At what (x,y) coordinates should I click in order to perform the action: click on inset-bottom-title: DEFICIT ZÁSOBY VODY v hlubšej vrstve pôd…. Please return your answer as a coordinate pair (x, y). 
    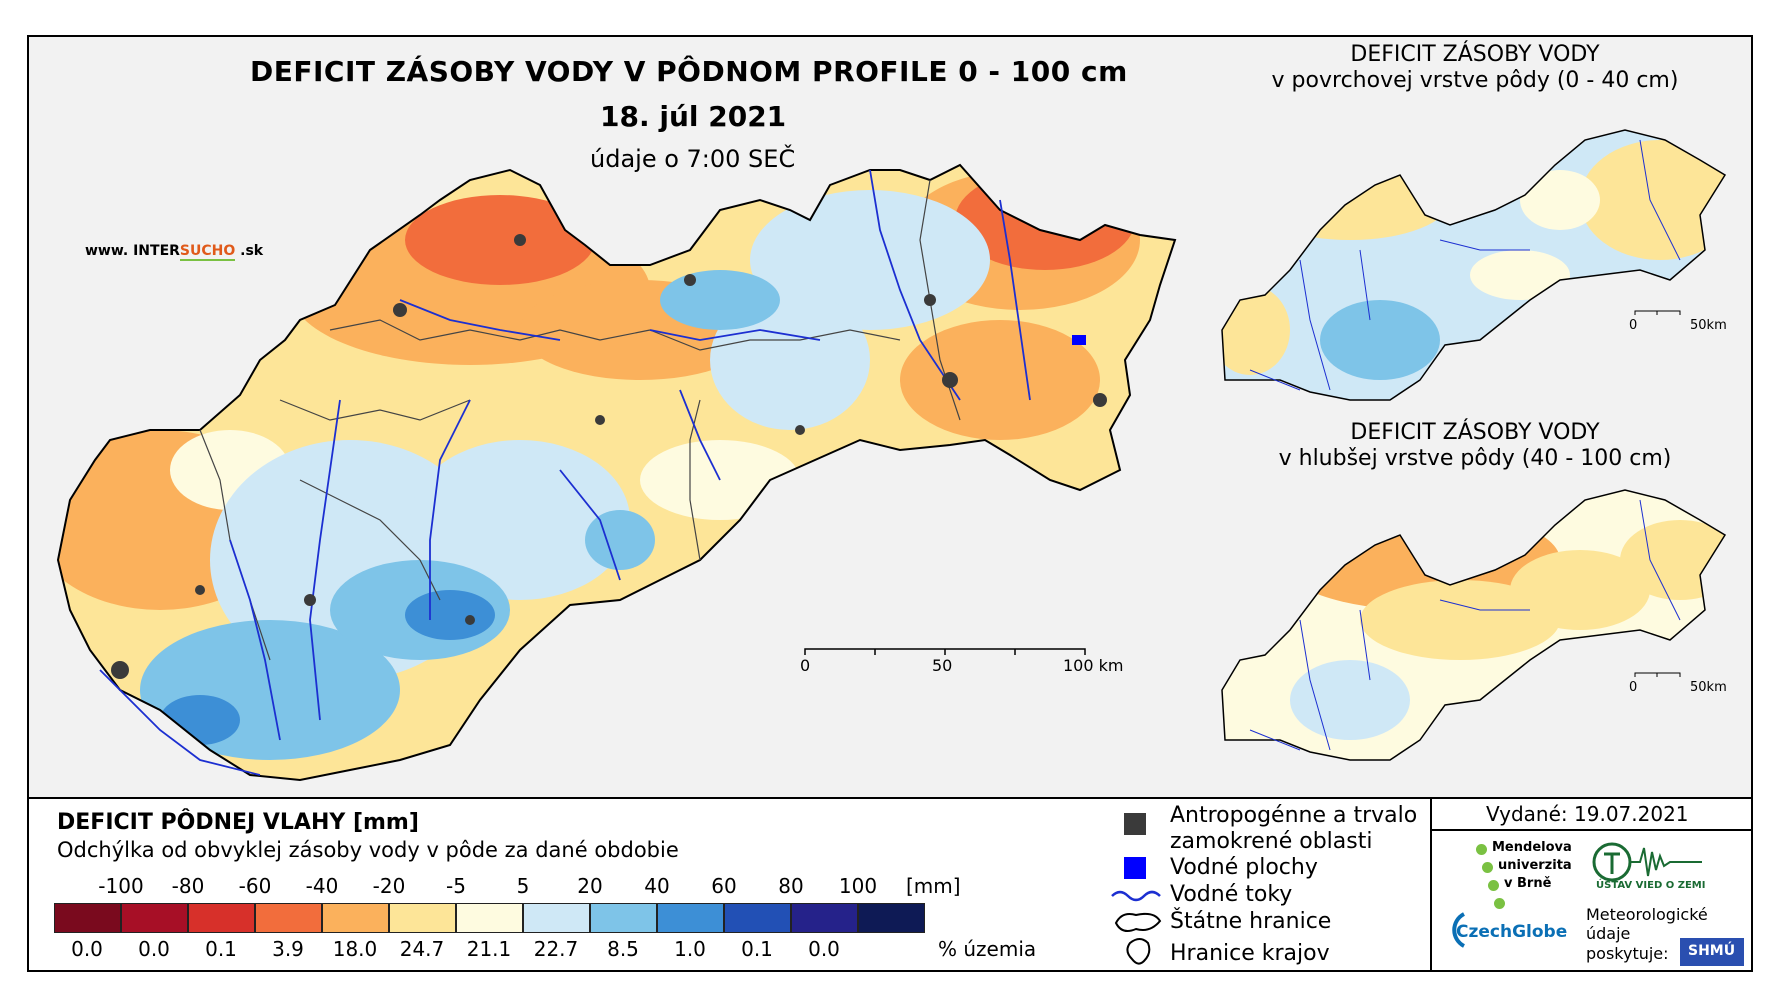
    Looking at the image, I should click on (1475, 446).